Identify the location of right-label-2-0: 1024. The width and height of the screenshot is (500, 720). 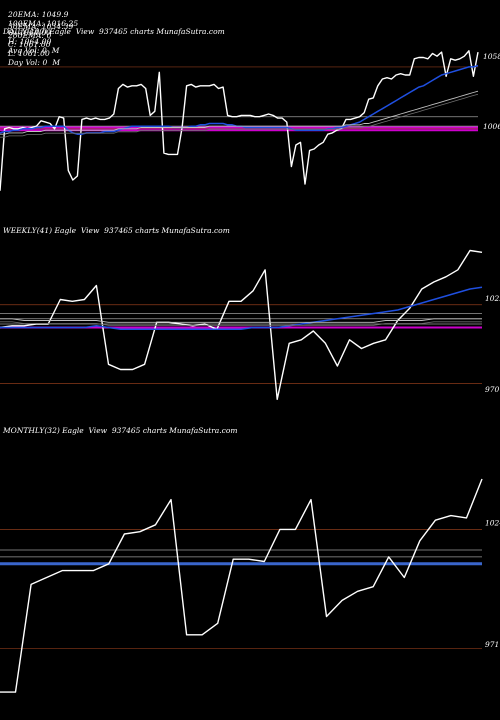
(492, 523).